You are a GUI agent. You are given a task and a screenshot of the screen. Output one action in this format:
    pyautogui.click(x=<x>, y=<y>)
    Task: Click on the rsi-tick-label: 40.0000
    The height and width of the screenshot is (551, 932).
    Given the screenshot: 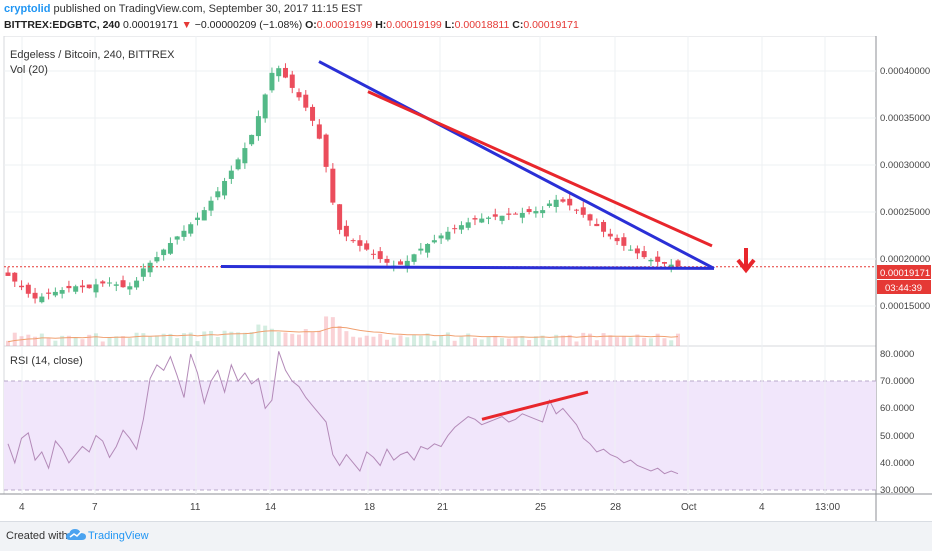 What is the action you would take?
    pyautogui.click(x=897, y=463)
    